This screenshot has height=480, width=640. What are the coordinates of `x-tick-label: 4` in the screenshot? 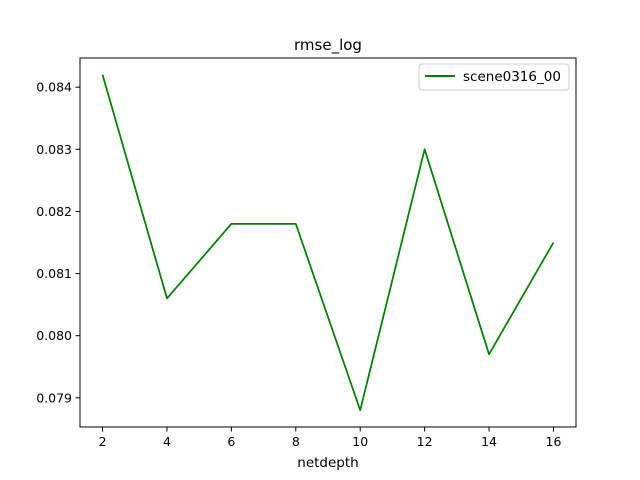 It's located at (167, 441).